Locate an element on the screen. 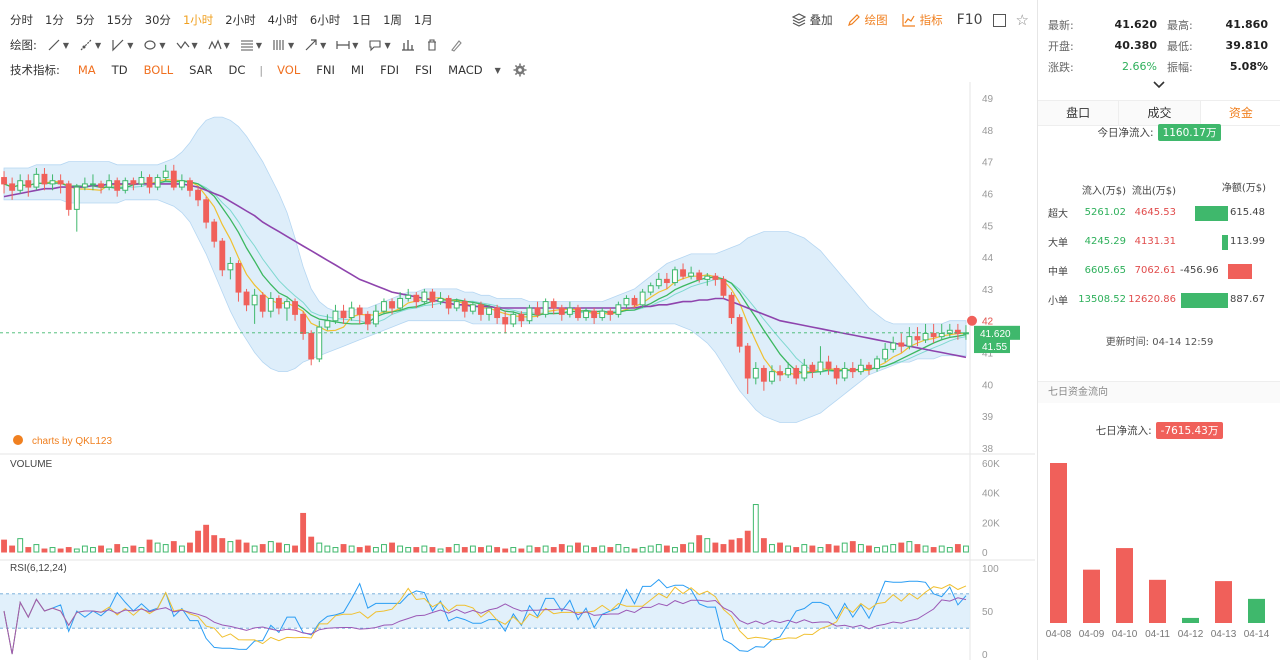 The height and width of the screenshot is (660, 1280). channel-tool: ▼ is located at coordinates (122, 45).